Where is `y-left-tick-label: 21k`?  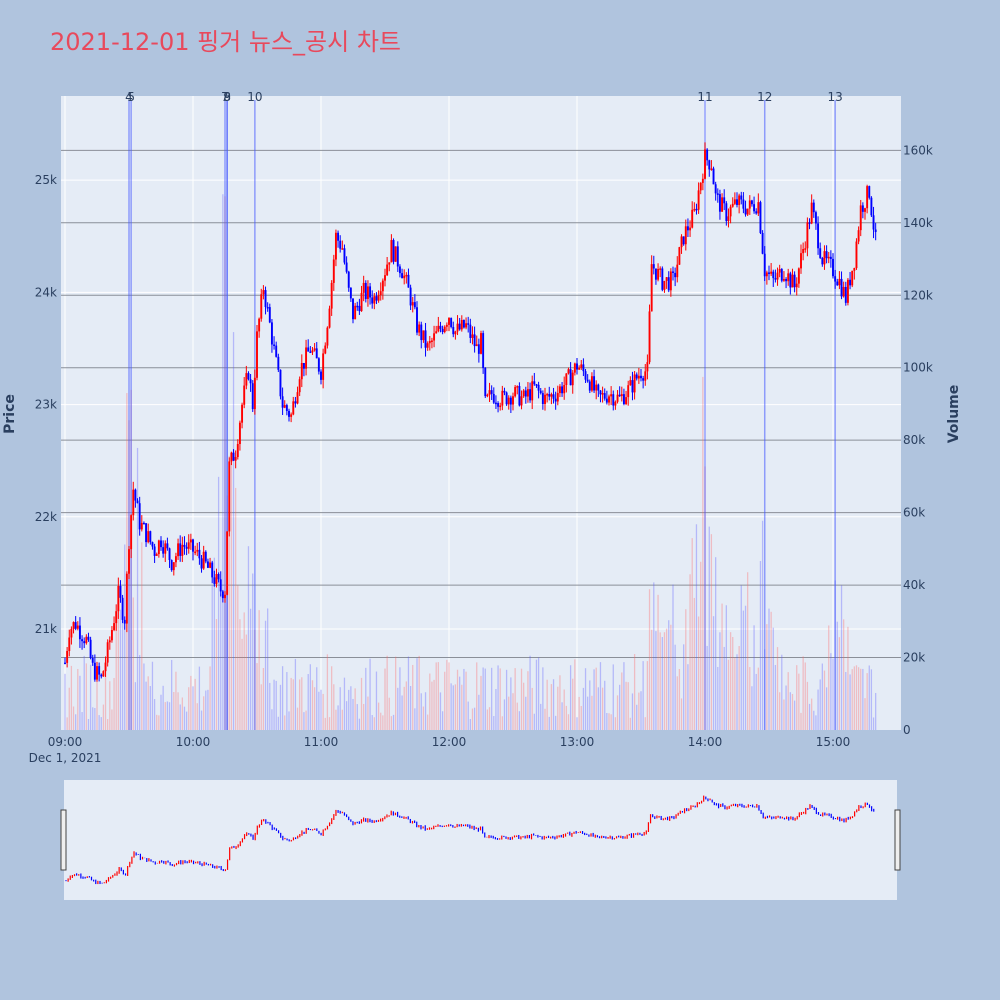 y-left-tick-label: 21k is located at coordinates (46, 629).